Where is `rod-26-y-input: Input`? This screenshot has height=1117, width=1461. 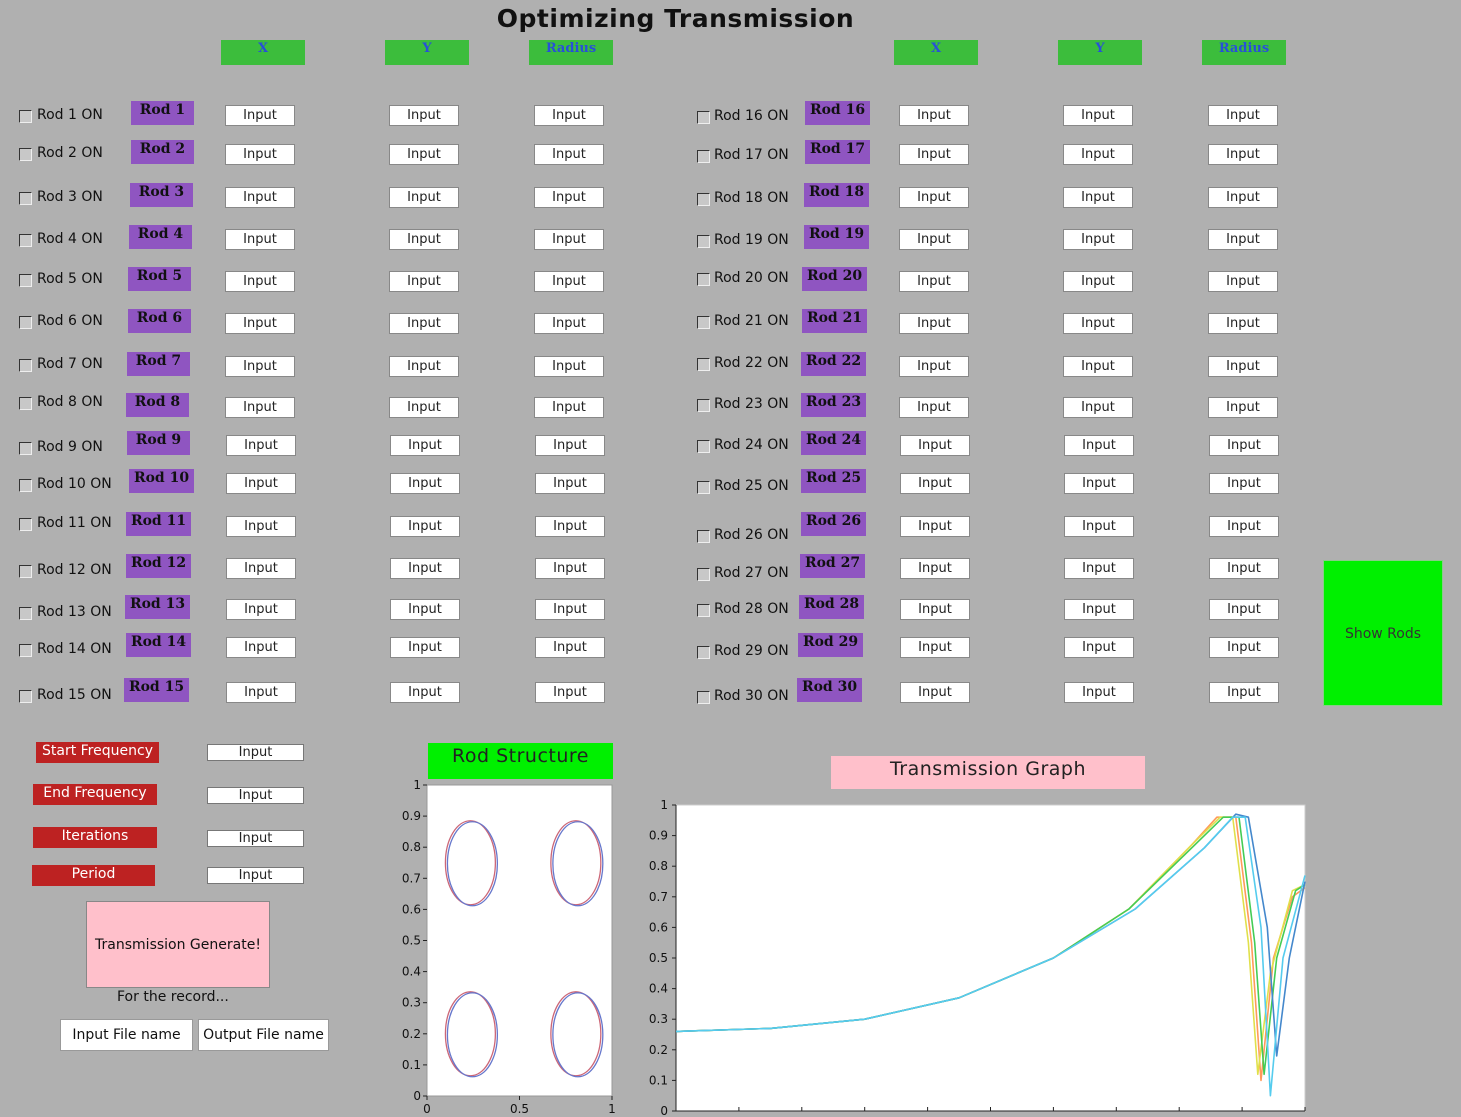
rod-26-y-input: Input is located at coordinates (1099, 526).